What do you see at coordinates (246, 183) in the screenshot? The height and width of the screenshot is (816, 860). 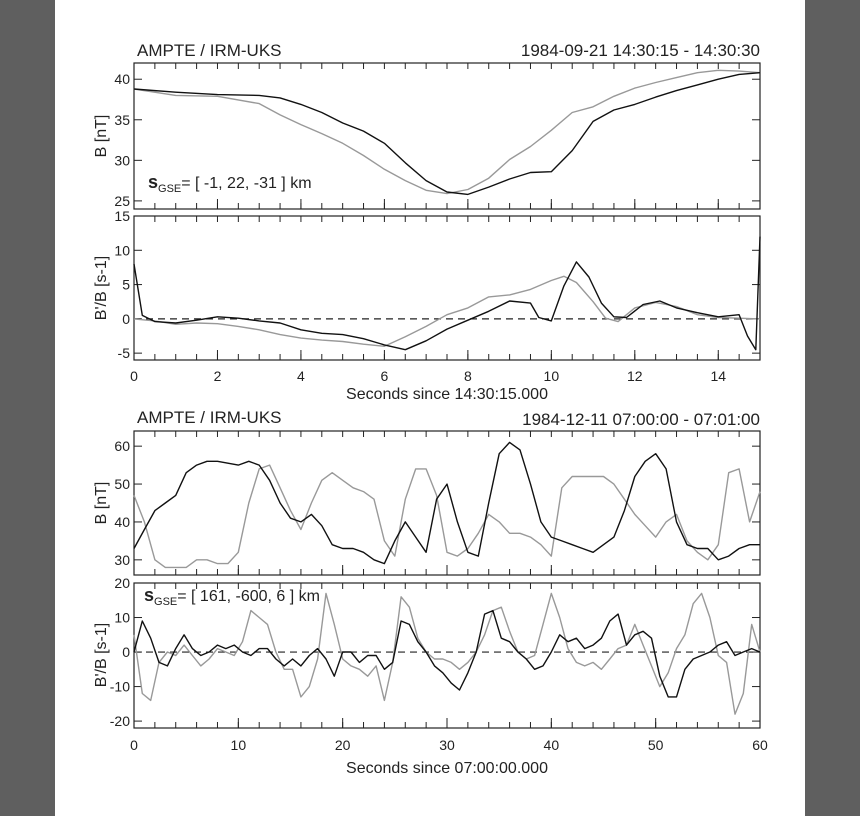 I see `annotation-text: = [ -1, 22, -31 ] km` at bounding box center [246, 183].